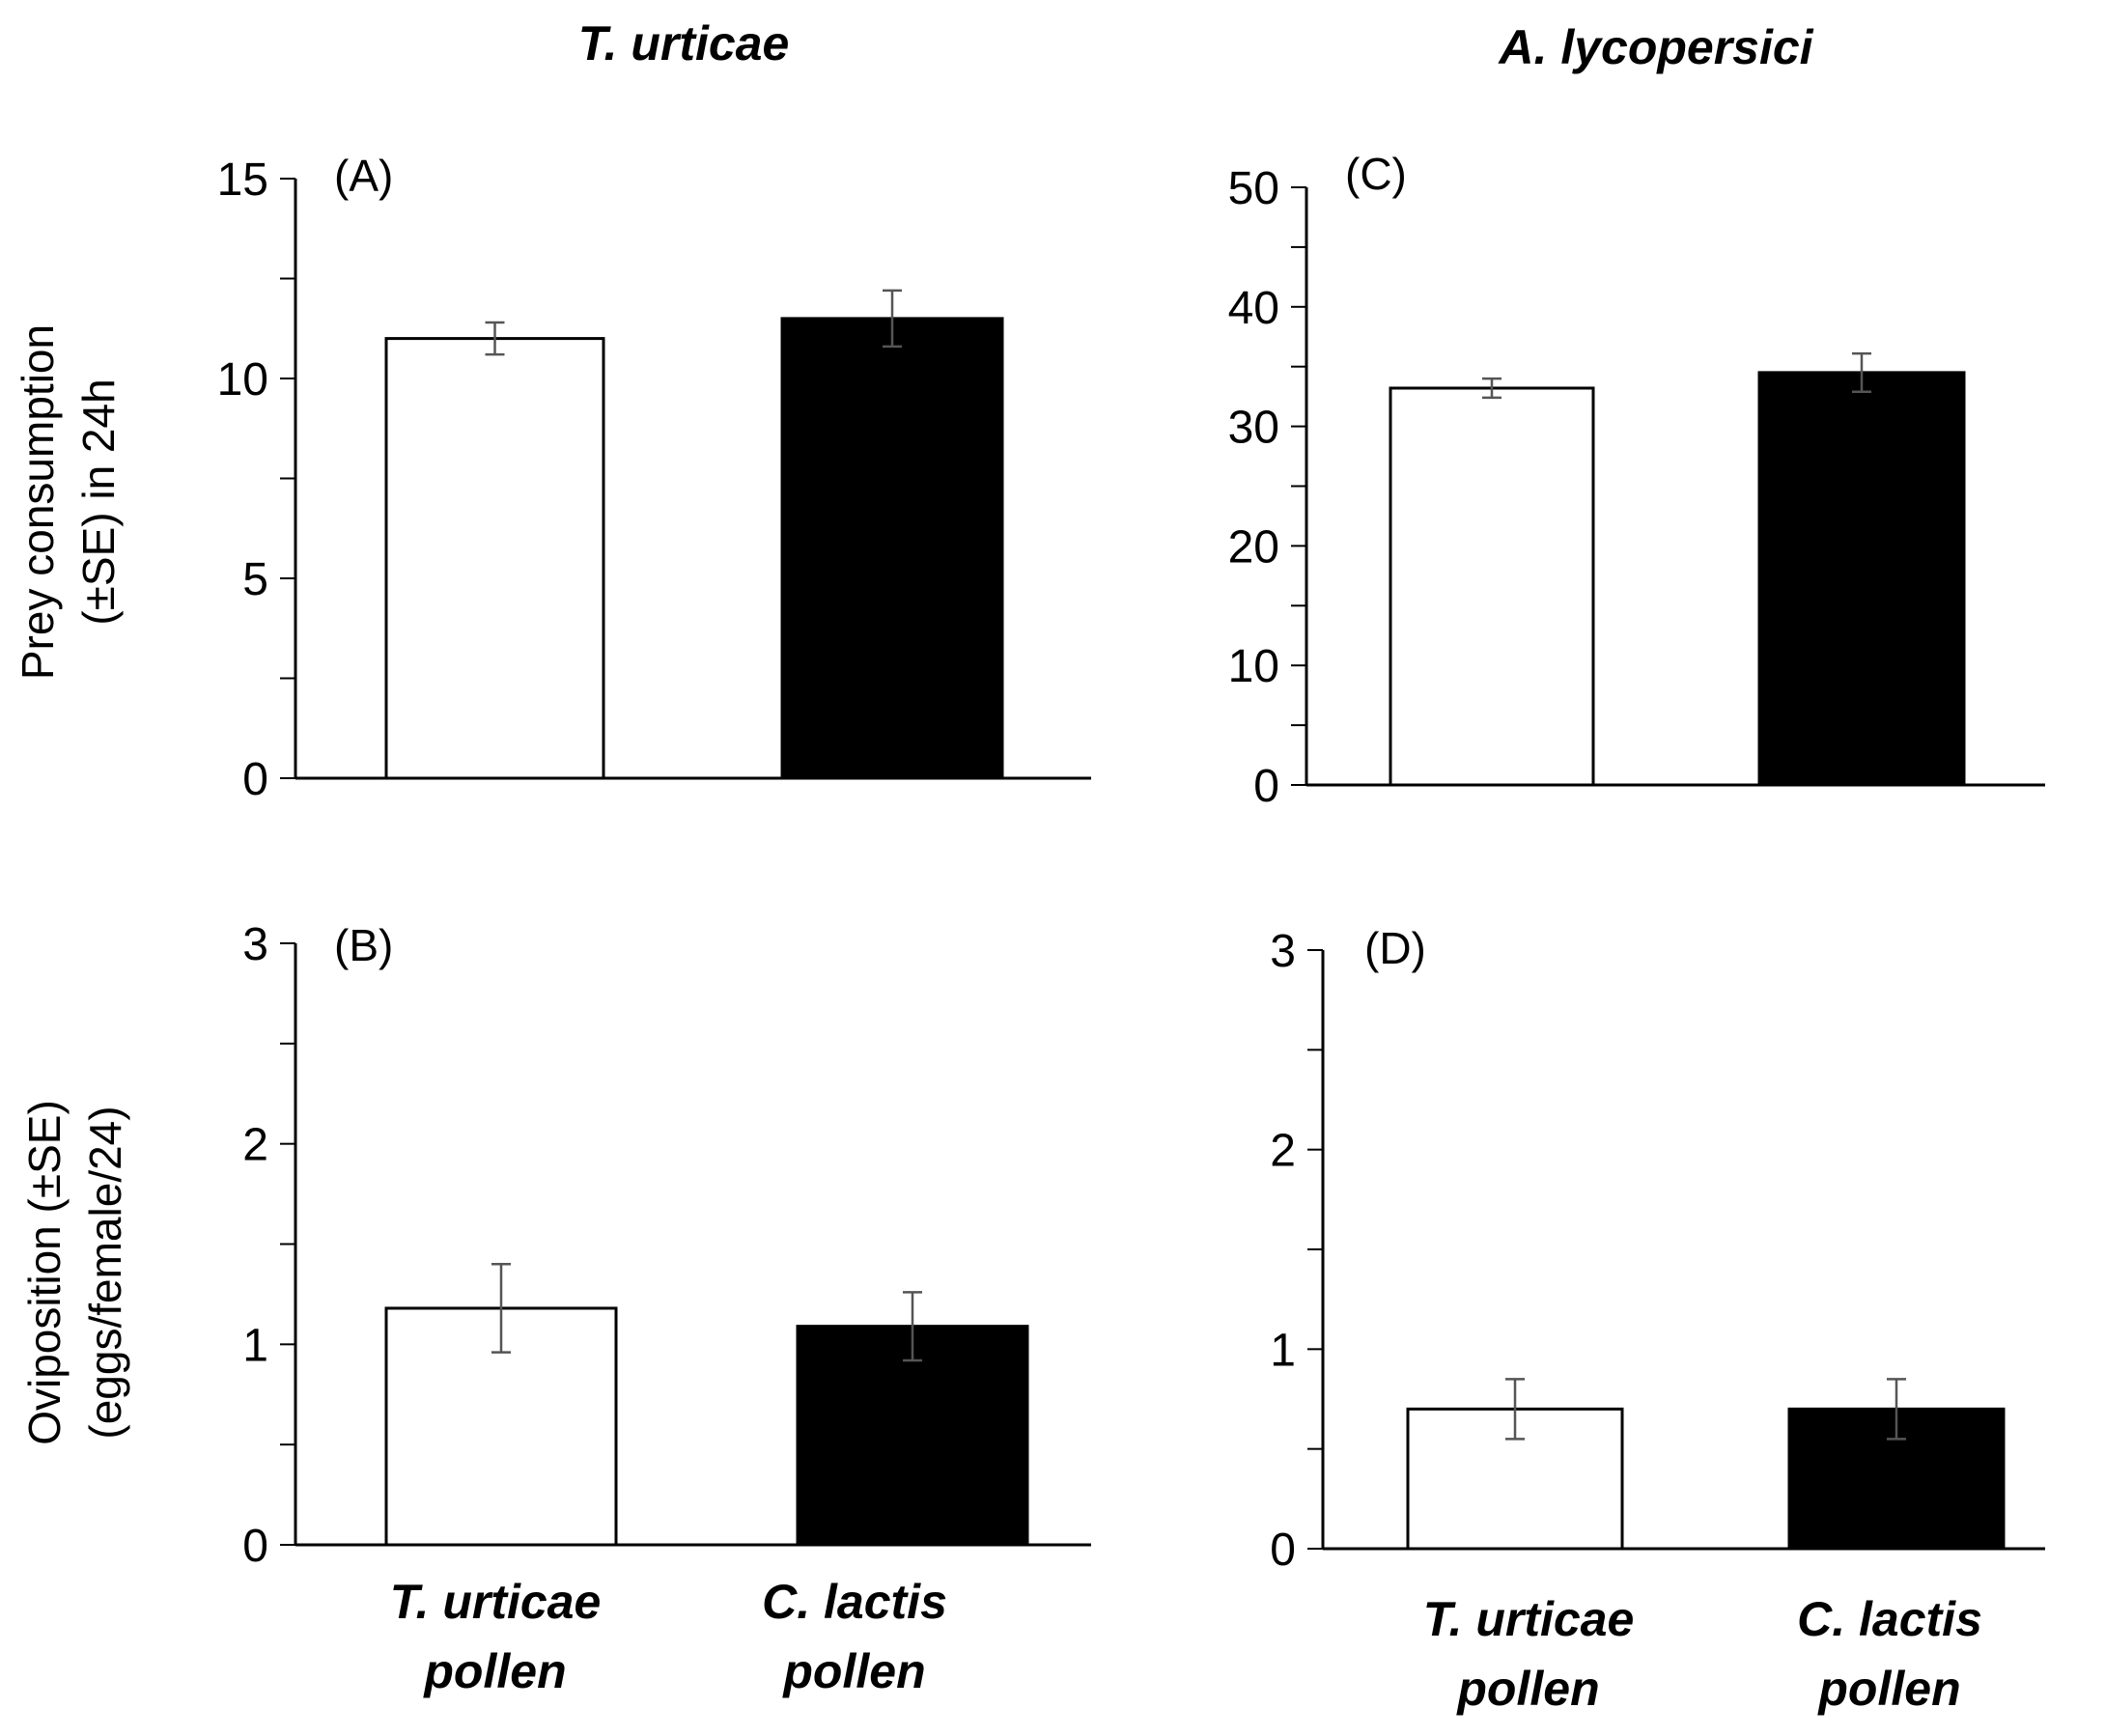  I want to click on y-axis-title-bottom-line-2: (eggs/female/24), so click(105, 1273).